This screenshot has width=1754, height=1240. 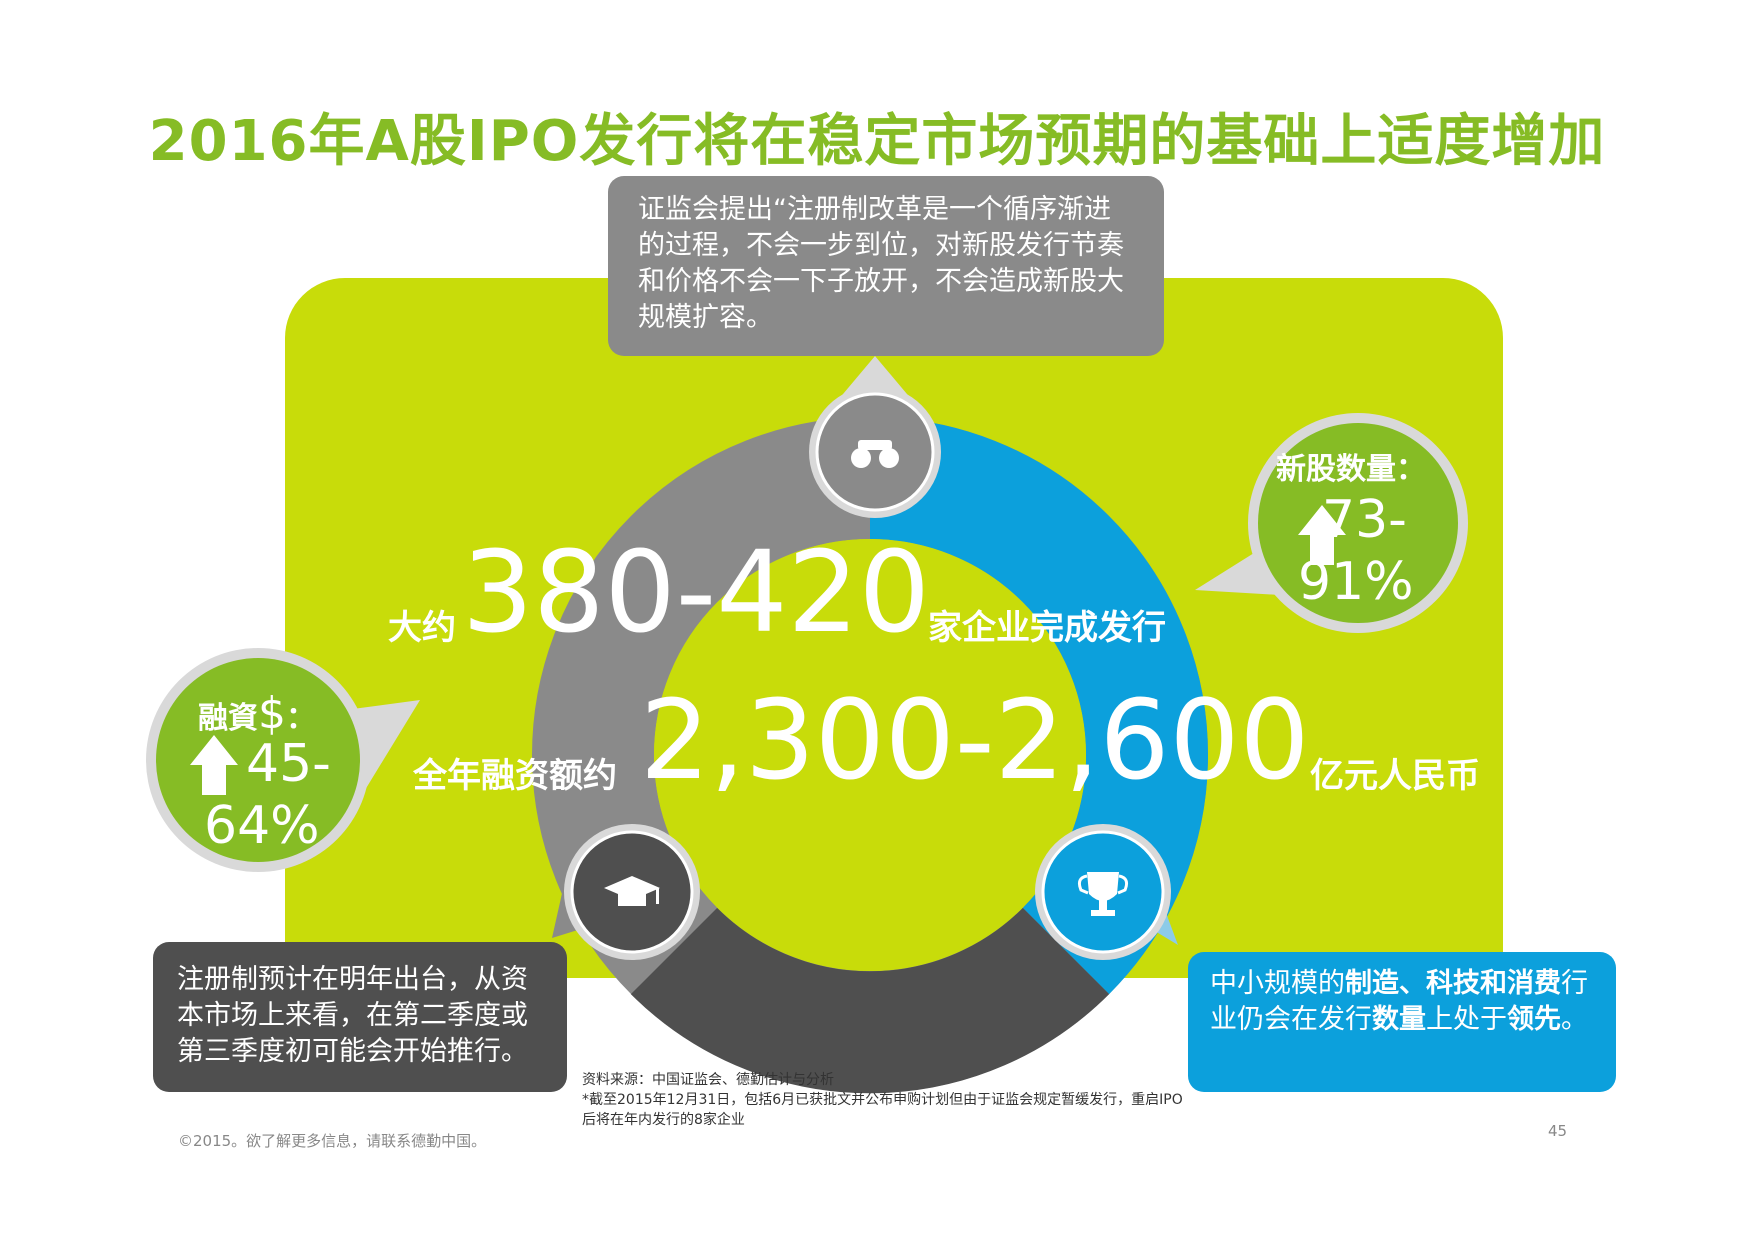 I want to click on bottom-right-callout: 中小规模的制造、科技和消费行业仍会在发行数量上处于领先。, so click(x=1402, y=1022).